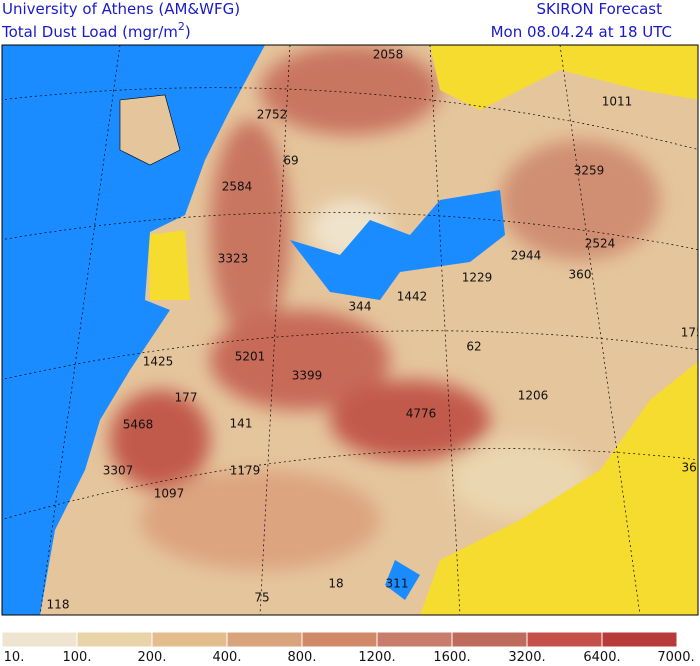 Image resolution: width=700 pixels, height=666 pixels. Describe the element at coordinates (14, 656) in the screenshot. I see `colorbar-label: 10.` at that location.